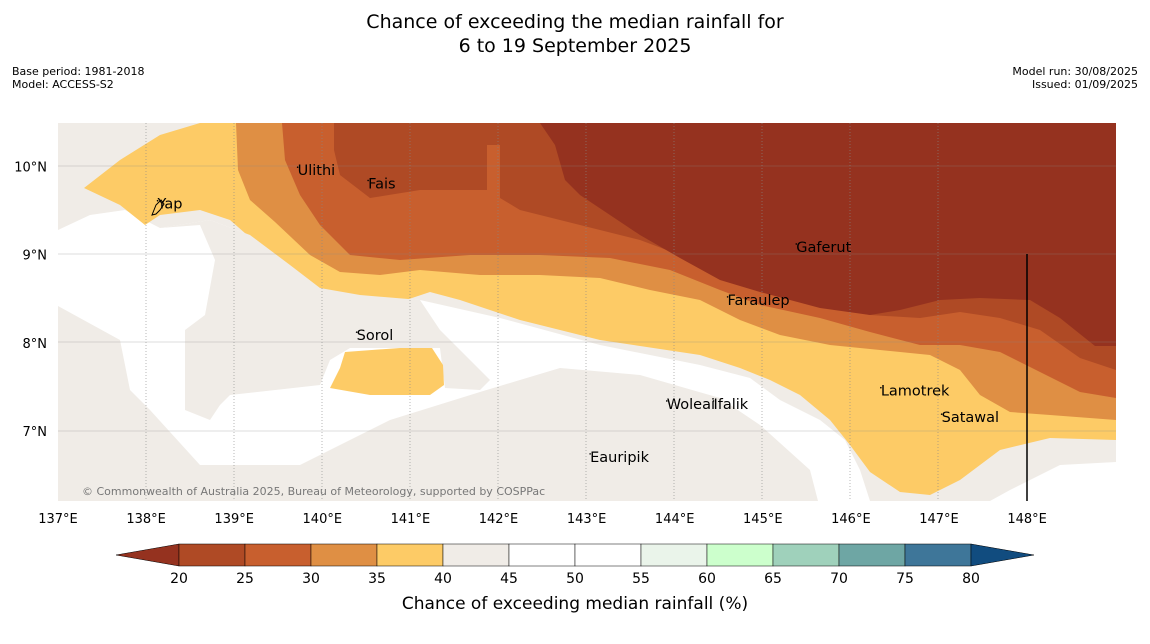 This screenshot has width=1150, height=644. What do you see at coordinates (905, 579) in the screenshot?
I see `colorbar-tick-label: 75` at bounding box center [905, 579].